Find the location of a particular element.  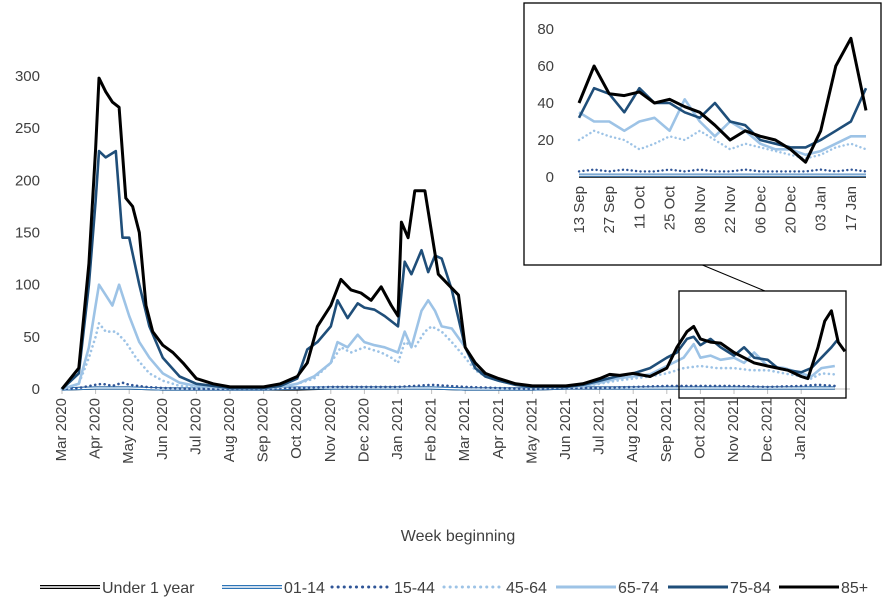

x-tick-label: Jun 2020 is located at coordinates (162, 429).